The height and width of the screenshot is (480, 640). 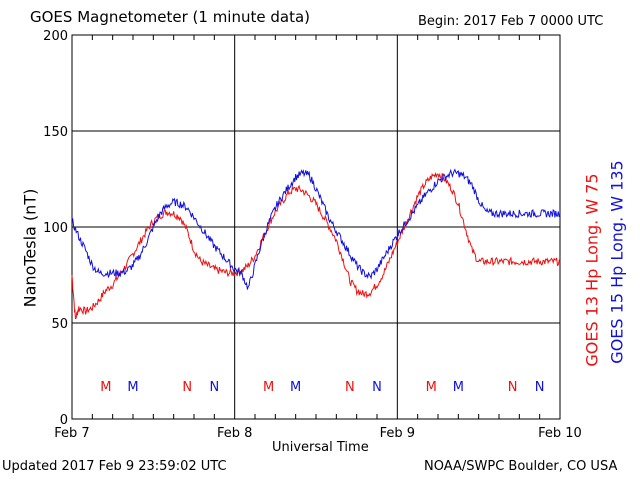 What do you see at coordinates (55, 132) in the screenshot?
I see `y-tick-label: 150` at bounding box center [55, 132].